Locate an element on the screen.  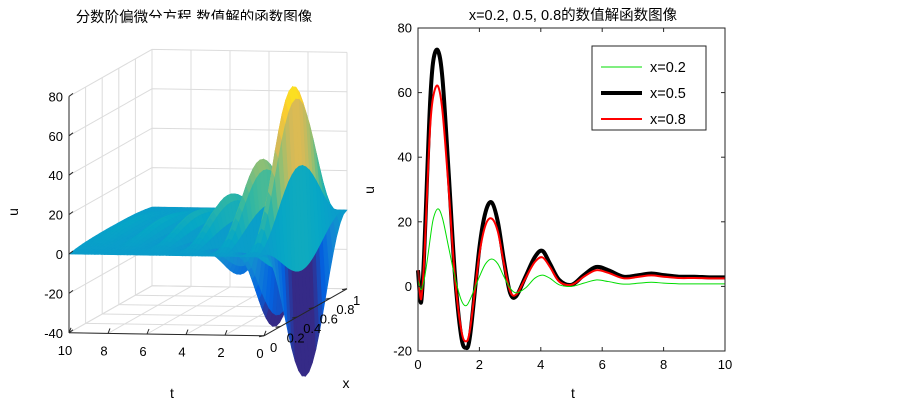
legend-box is located at coordinates (649, 88).